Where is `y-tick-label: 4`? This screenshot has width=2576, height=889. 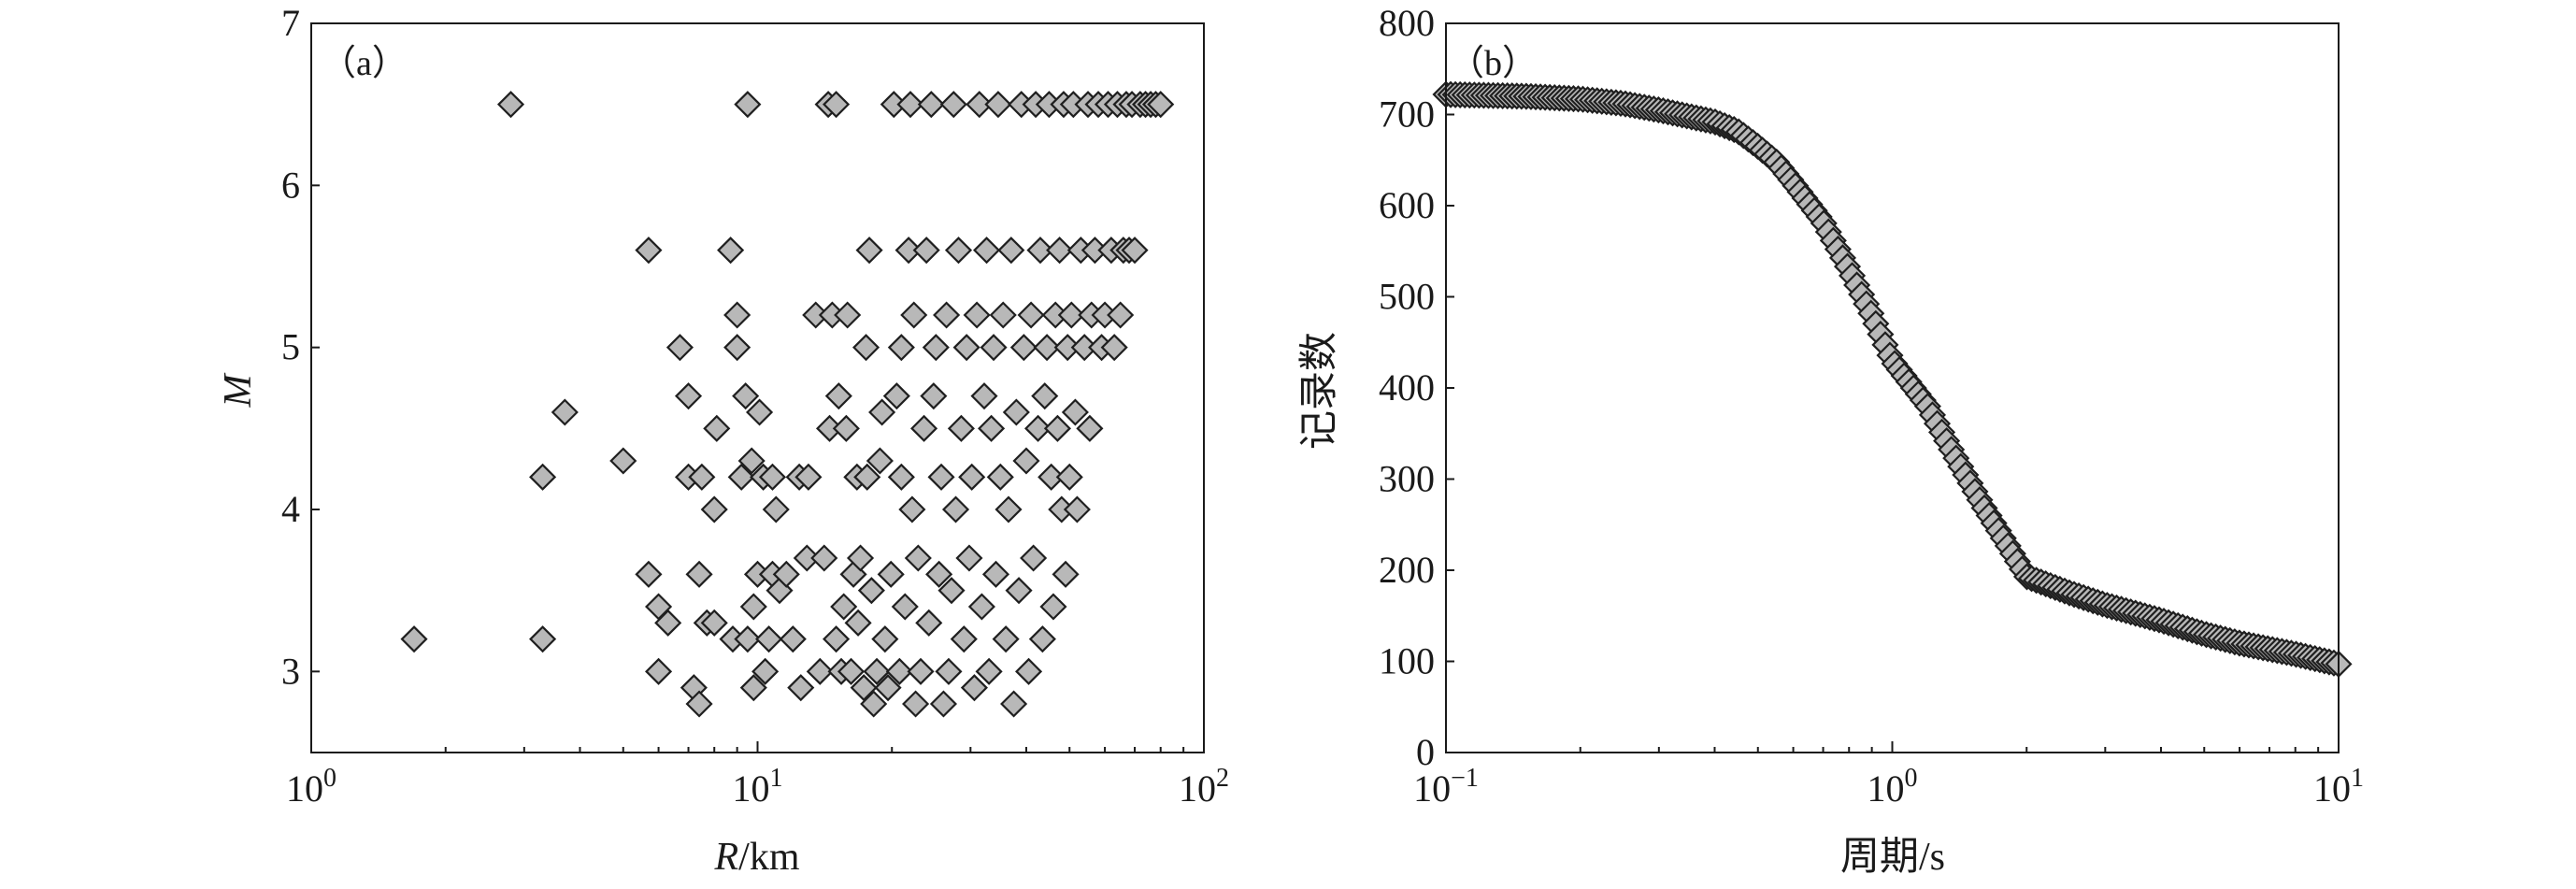 y-tick-label: 4 is located at coordinates (290, 509).